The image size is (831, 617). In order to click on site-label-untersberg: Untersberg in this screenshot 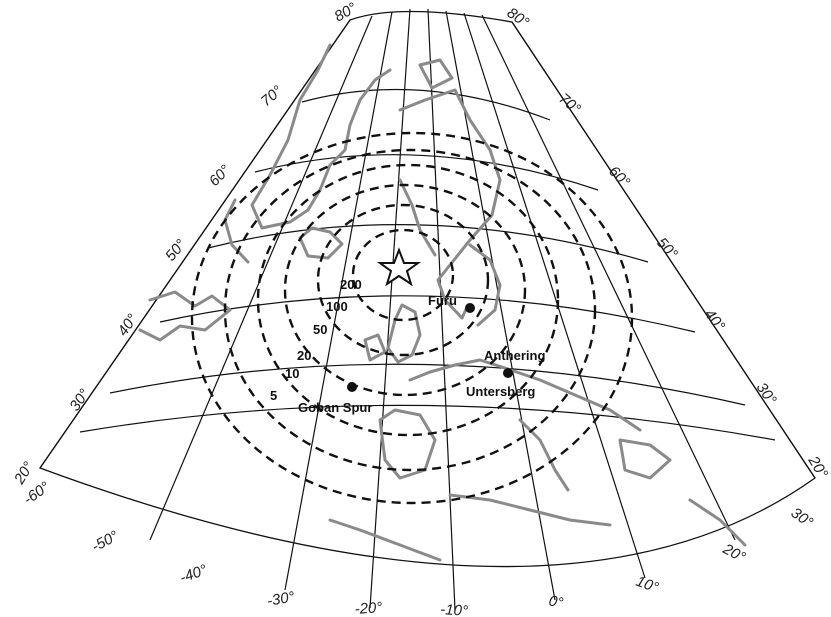, I will do `click(500, 391)`.